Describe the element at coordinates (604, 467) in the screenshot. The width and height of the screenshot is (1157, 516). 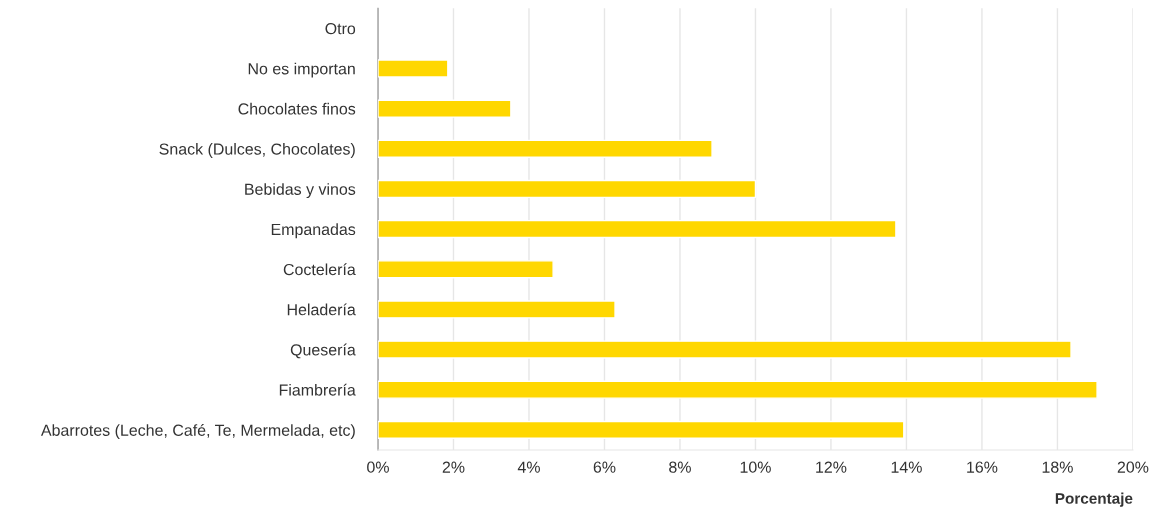
I see `x-tick-label: 6%` at that location.